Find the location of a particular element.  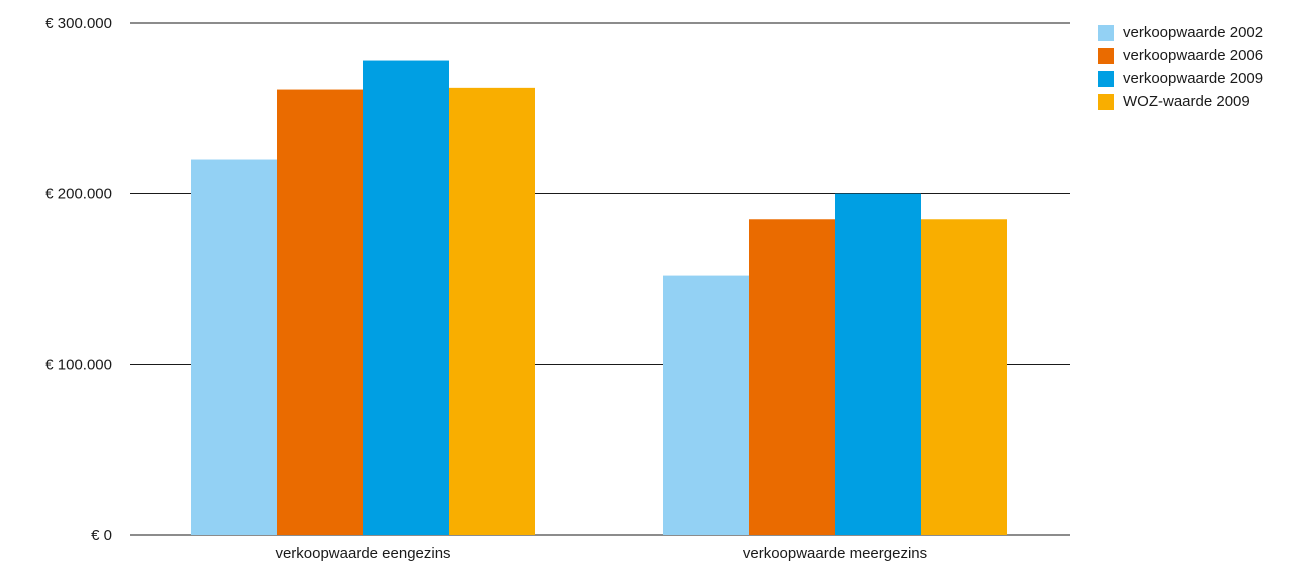

x-category-label: verkoopwaarde eengezins is located at coordinates (362, 553).